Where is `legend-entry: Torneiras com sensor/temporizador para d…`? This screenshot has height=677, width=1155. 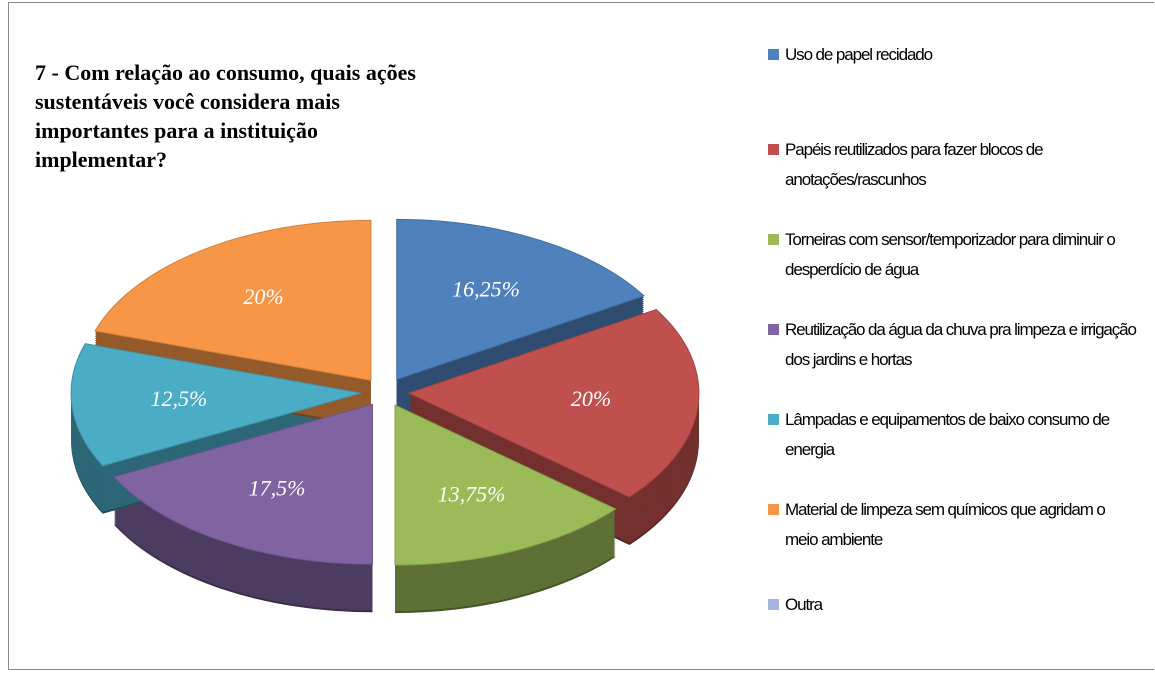 legend-entry: Torneiras com sensor/temporizador para d… is located at coordinates (953, 255).